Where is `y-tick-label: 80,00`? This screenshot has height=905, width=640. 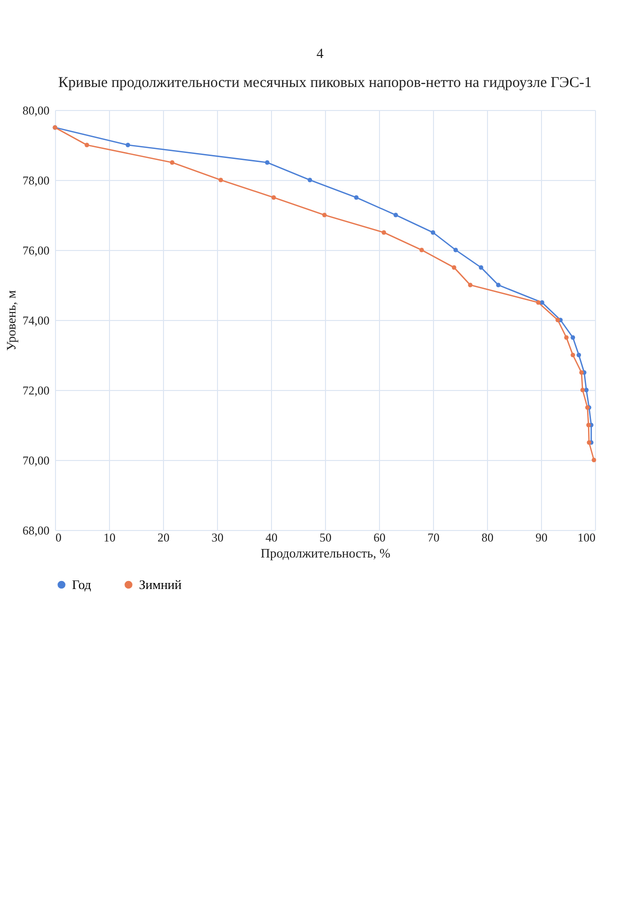 y-tick-label: 80,00 is located at coordinates (36, 111).